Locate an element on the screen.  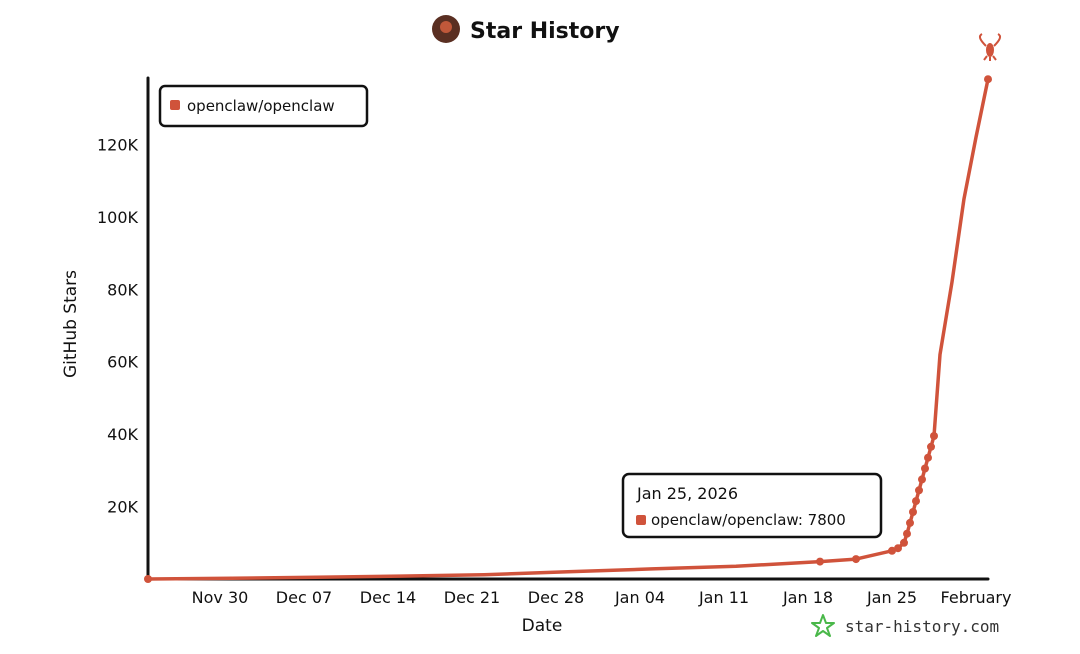
tooltip-date: Jan 25, 2026 is located at coordinates (687, 493).